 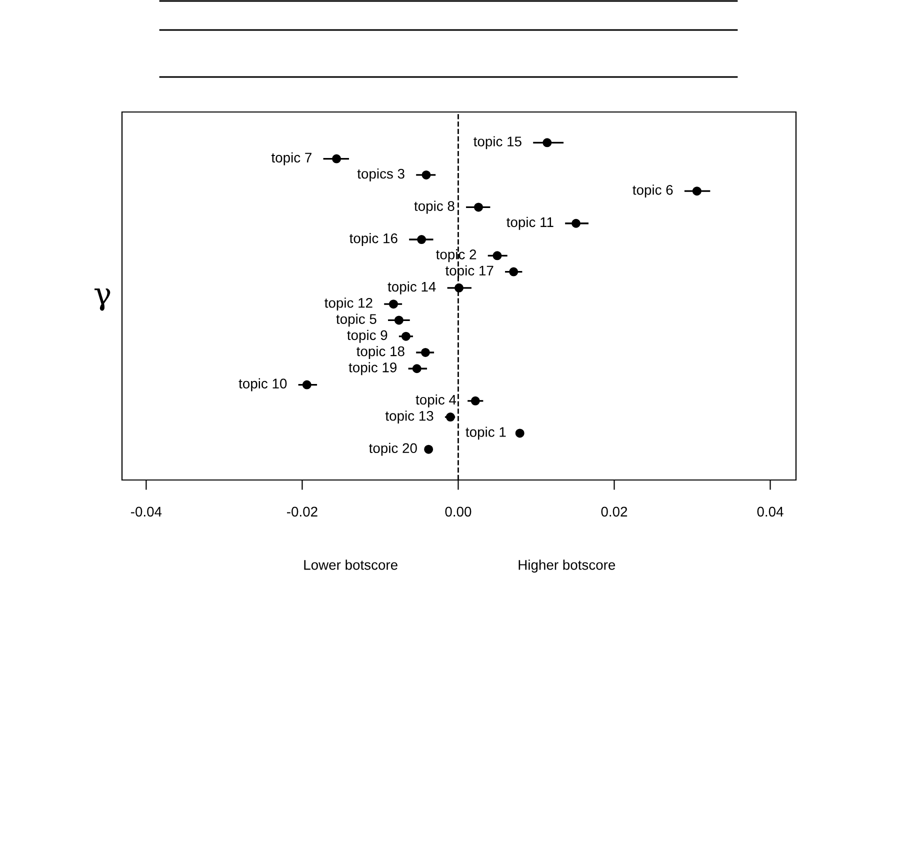 What do you see at coordinates (412, 287) in the screenshot?
I see `y-tick-label: topic 14` at bounding box center [412, 287].